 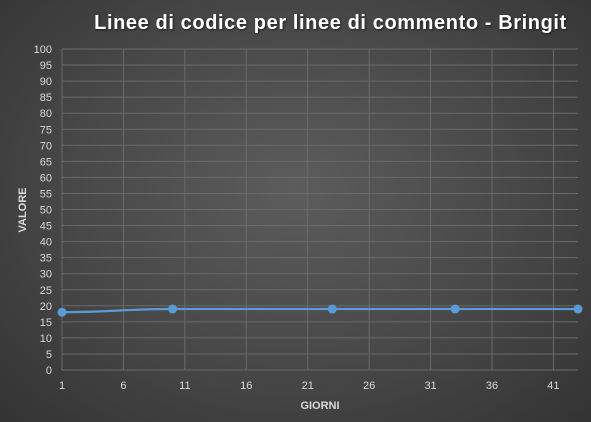 What do you see at coordinates (46, 114) in the screenshot?
I see `y-tick-label: 80` at bounding box center [46, 114].